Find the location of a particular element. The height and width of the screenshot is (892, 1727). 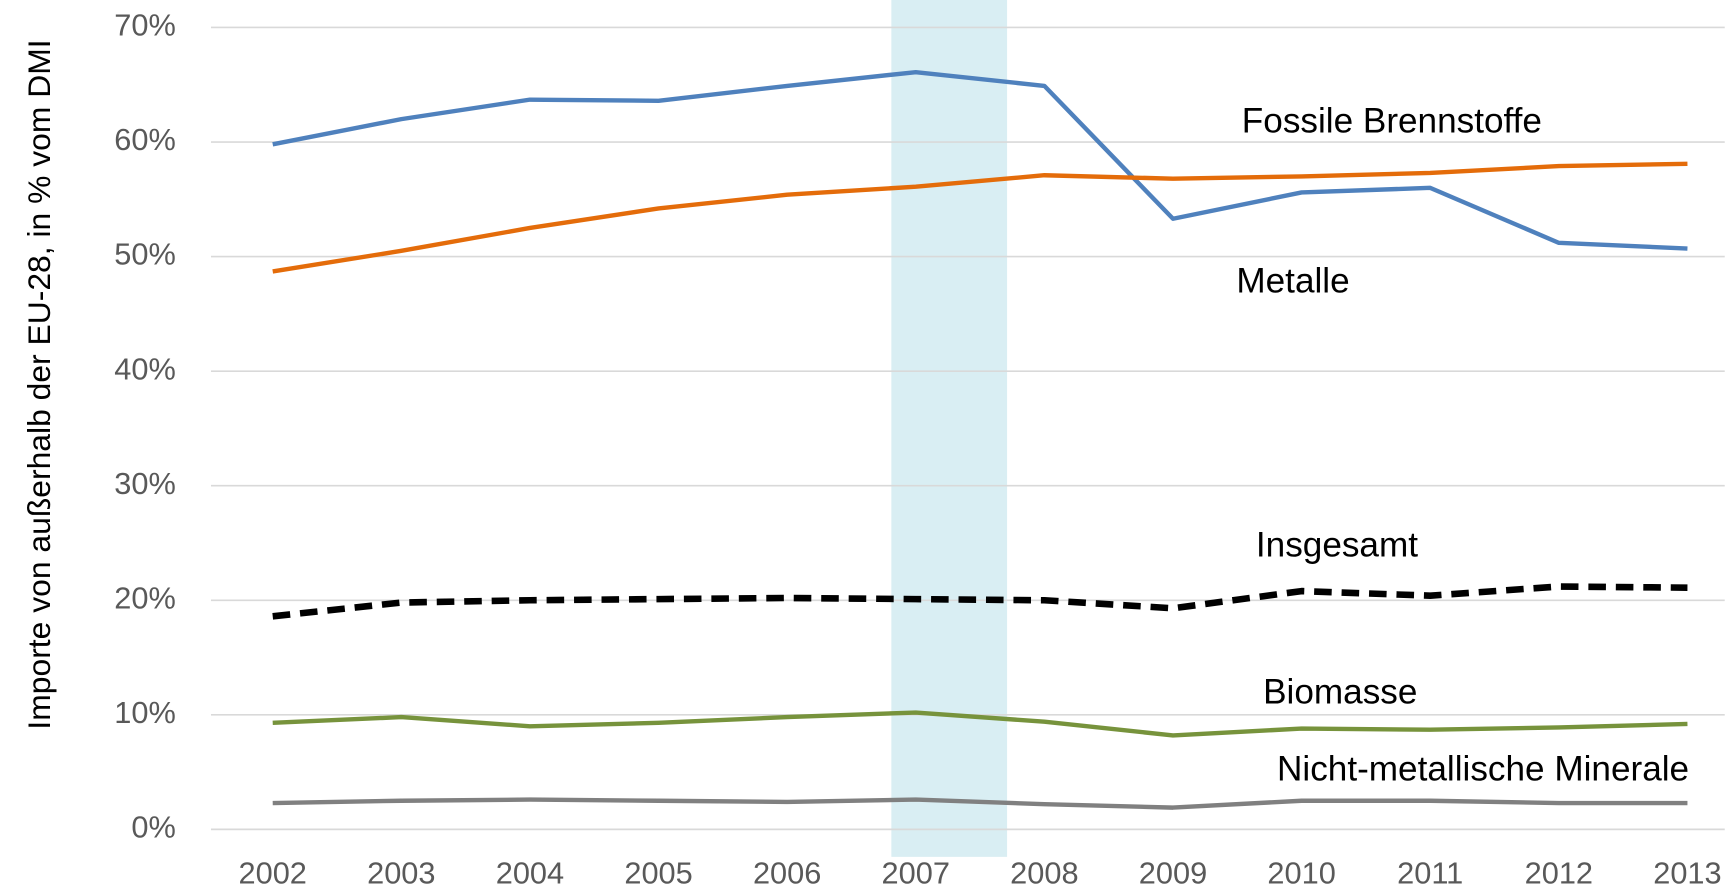

x-tick-label: 2009 is located at coordinates (1173, 873).